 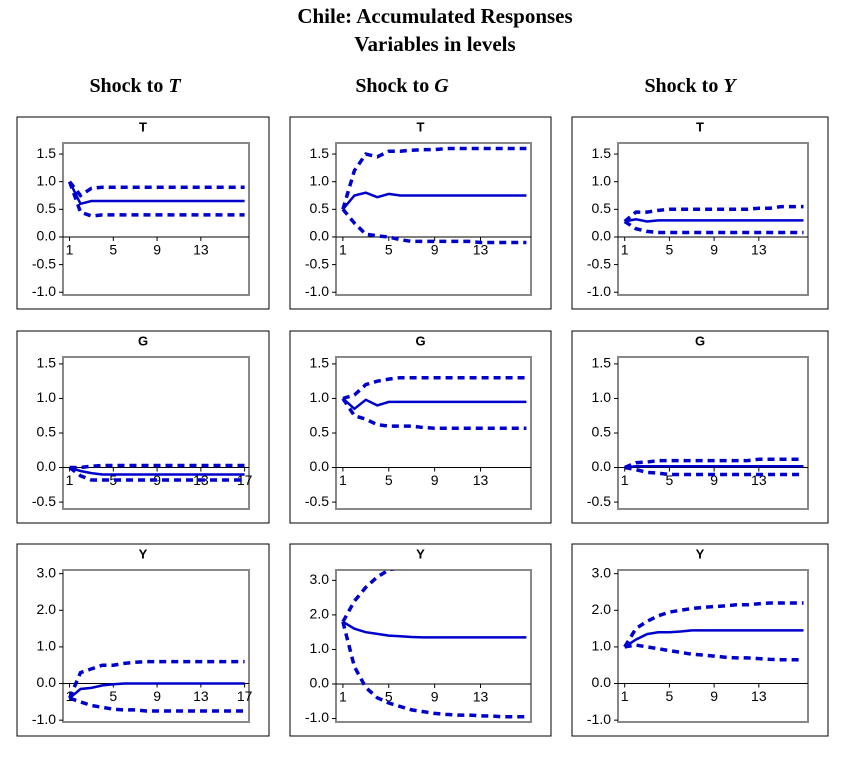 I want to click on column-label: Shock to, so click(x=681, y=86).